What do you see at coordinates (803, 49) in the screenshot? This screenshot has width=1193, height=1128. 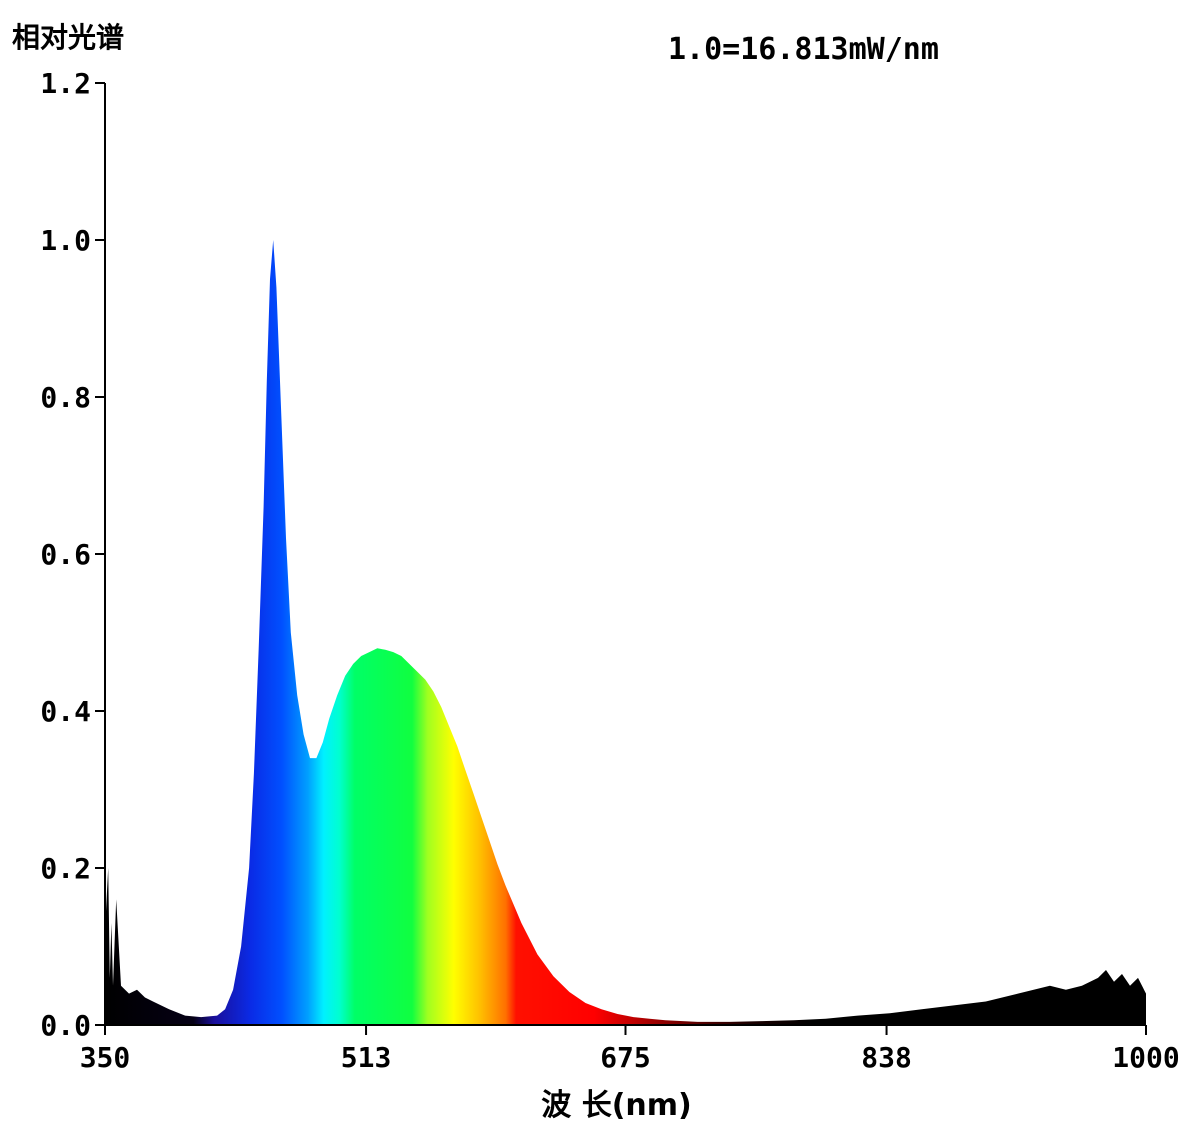 I see `scale-note: 1.0=16.813mW/nm` at bounding box center [803, 49].